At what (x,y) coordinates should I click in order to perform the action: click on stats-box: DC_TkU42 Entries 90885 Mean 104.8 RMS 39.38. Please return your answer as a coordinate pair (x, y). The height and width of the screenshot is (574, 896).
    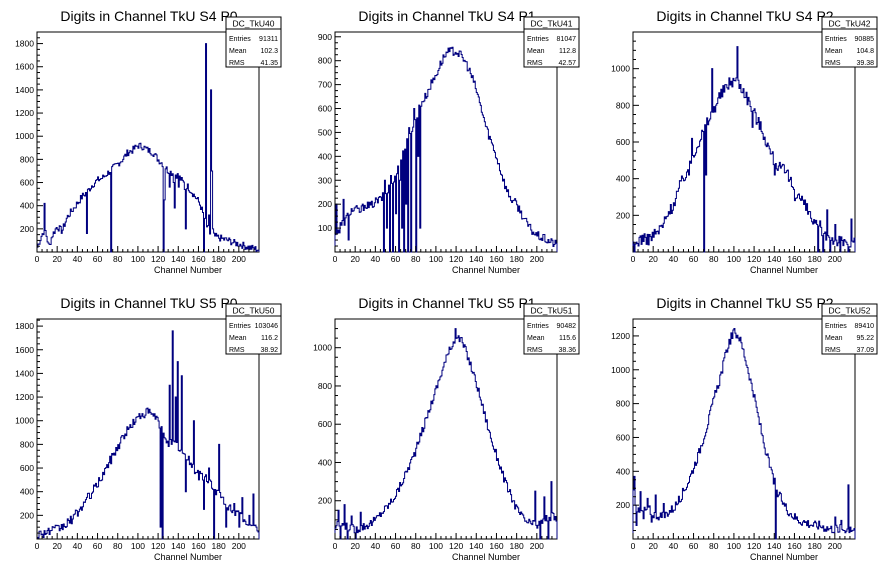
    Looking at the image, I should click on (849, 42).